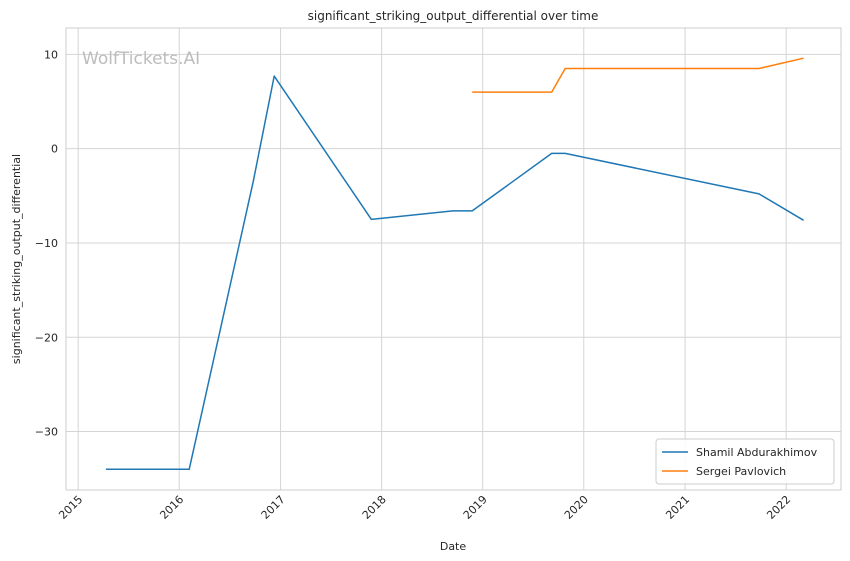 The height and width of the screenshot is (561, 850). What do you see at coordinates (171, 507) in the screenshot?
I see `x-tick-label-2016: 2016` at bounding box center [171, 507].